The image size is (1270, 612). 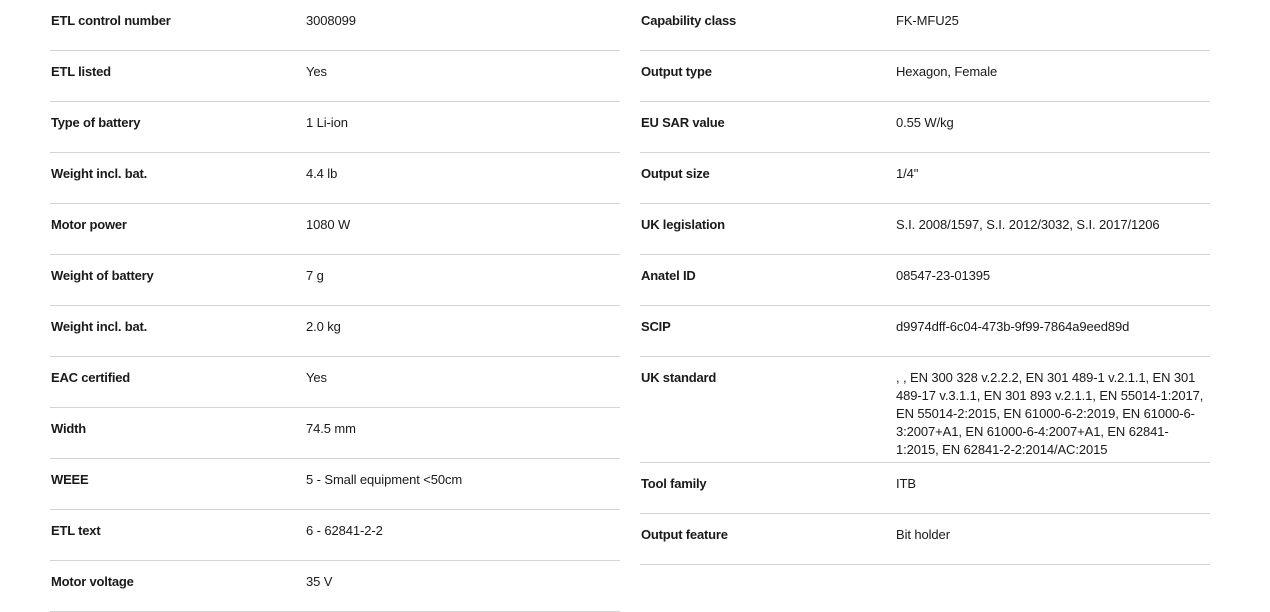 I want to click on spec-label: Output size, so click(x=675, y=173).